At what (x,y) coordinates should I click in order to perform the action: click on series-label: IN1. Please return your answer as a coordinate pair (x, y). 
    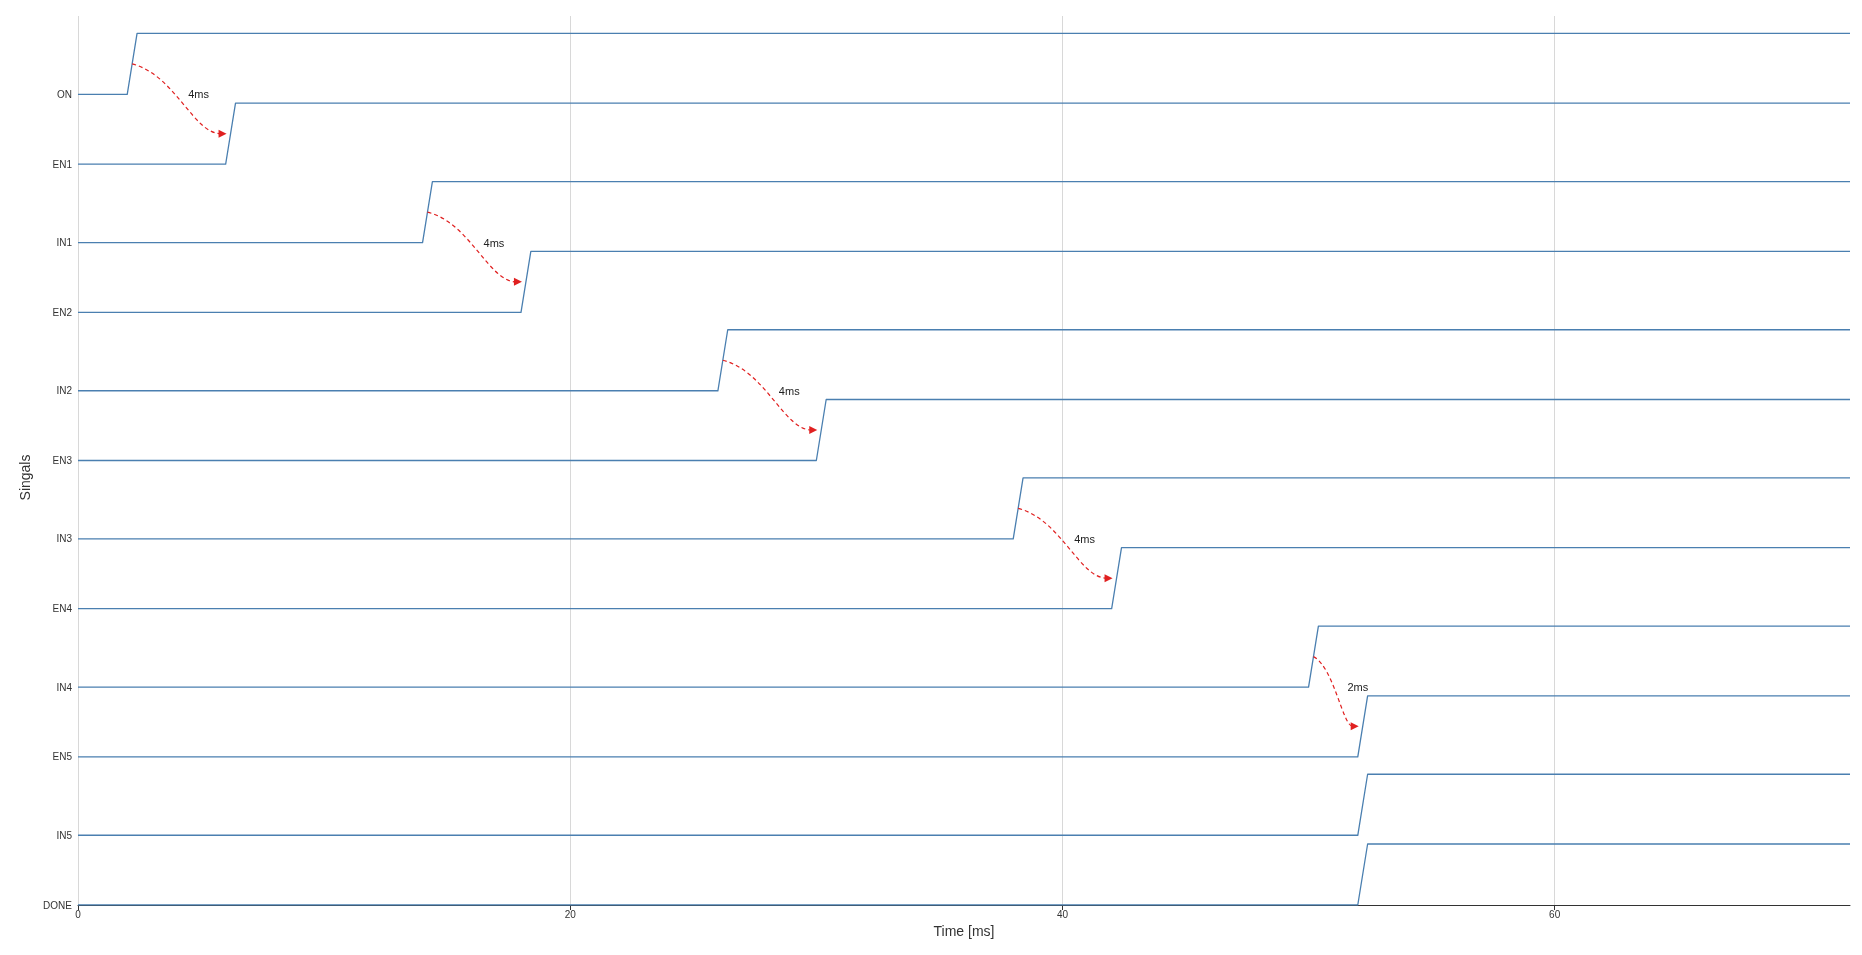
    Looking at the image, I should click on (64, 243).